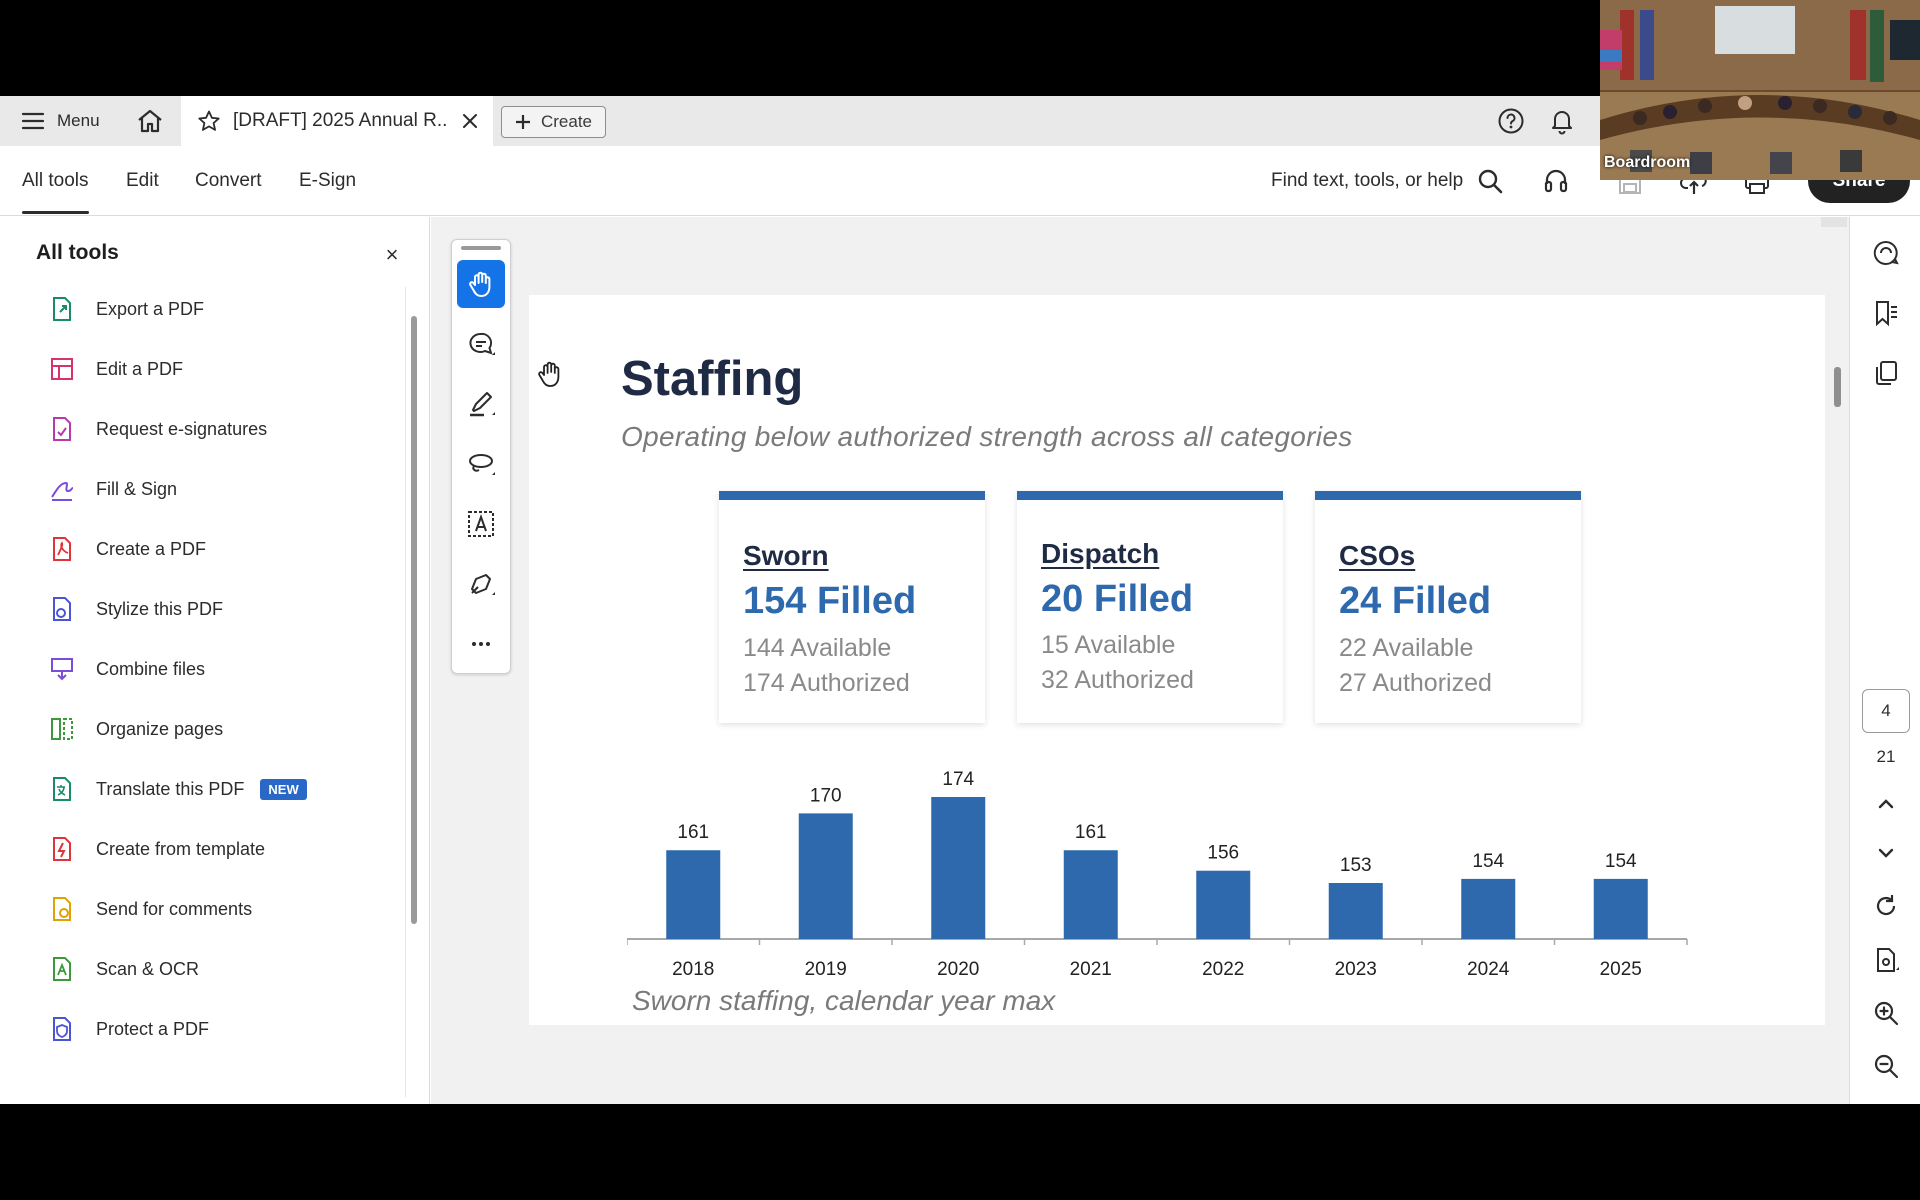 The height and width of the screenshot is (1200, 1920). Describe the element at coordinates (1356, 969) in the screenshot. I see `tick-label-2023: 2023` at that location.